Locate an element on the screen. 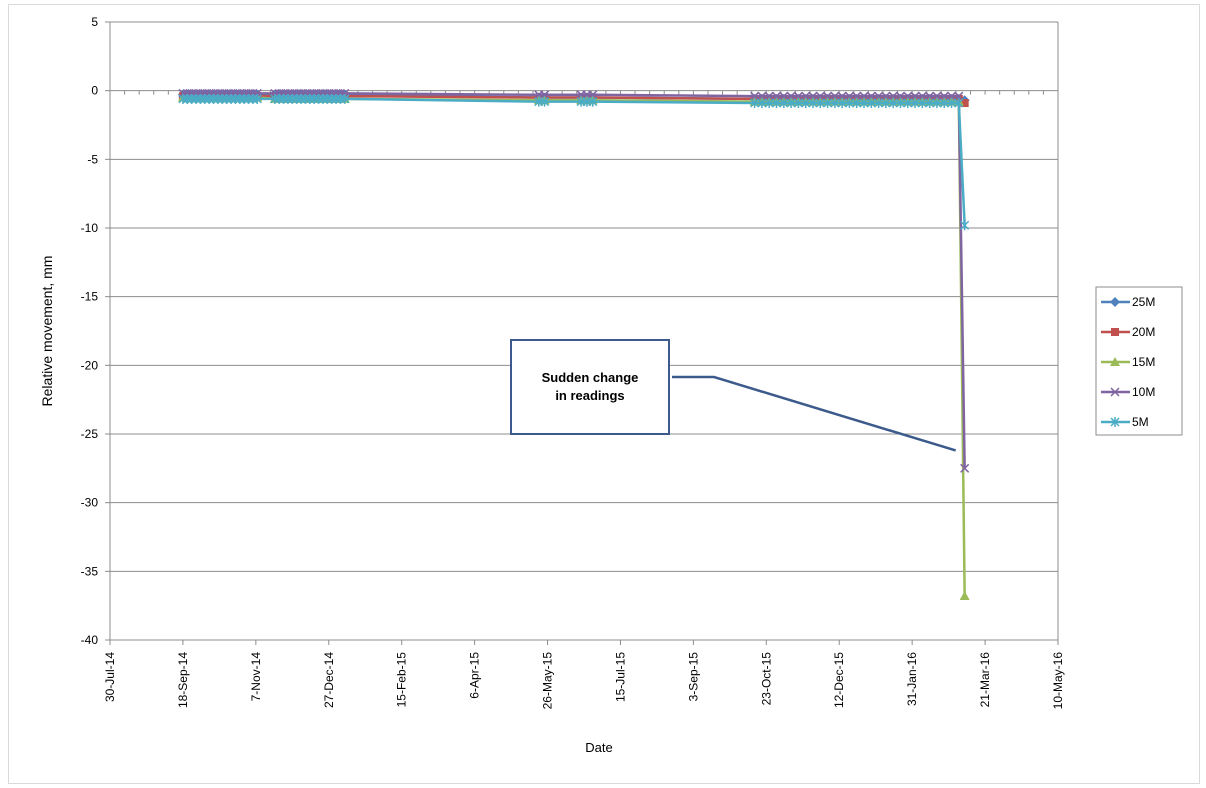  legend-label: 20M is located at coordinates (1143, 332).